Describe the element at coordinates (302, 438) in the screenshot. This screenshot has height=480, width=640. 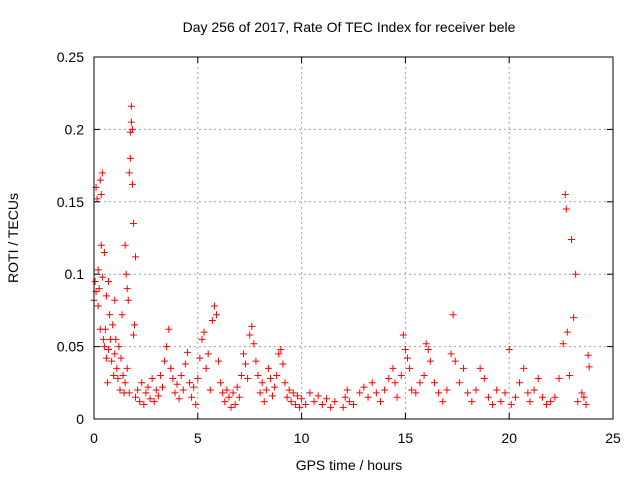
I see `x-tick-label: 10` at that location.